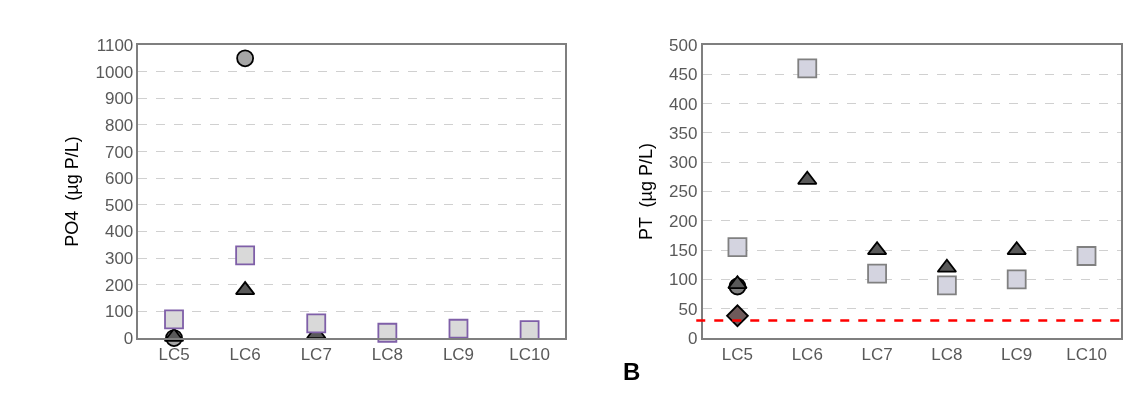  I want to click on y-tick-label: 600, so click(119, 179).